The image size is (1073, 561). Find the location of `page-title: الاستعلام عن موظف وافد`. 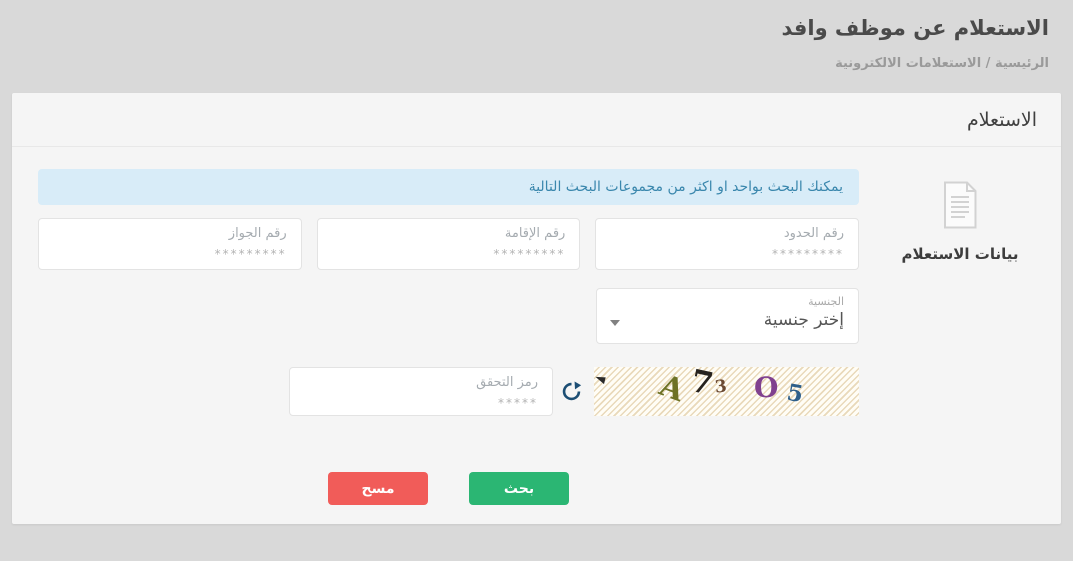

page-title: الاستعلام عن موظف وافد is located at coordinates (915, 28).